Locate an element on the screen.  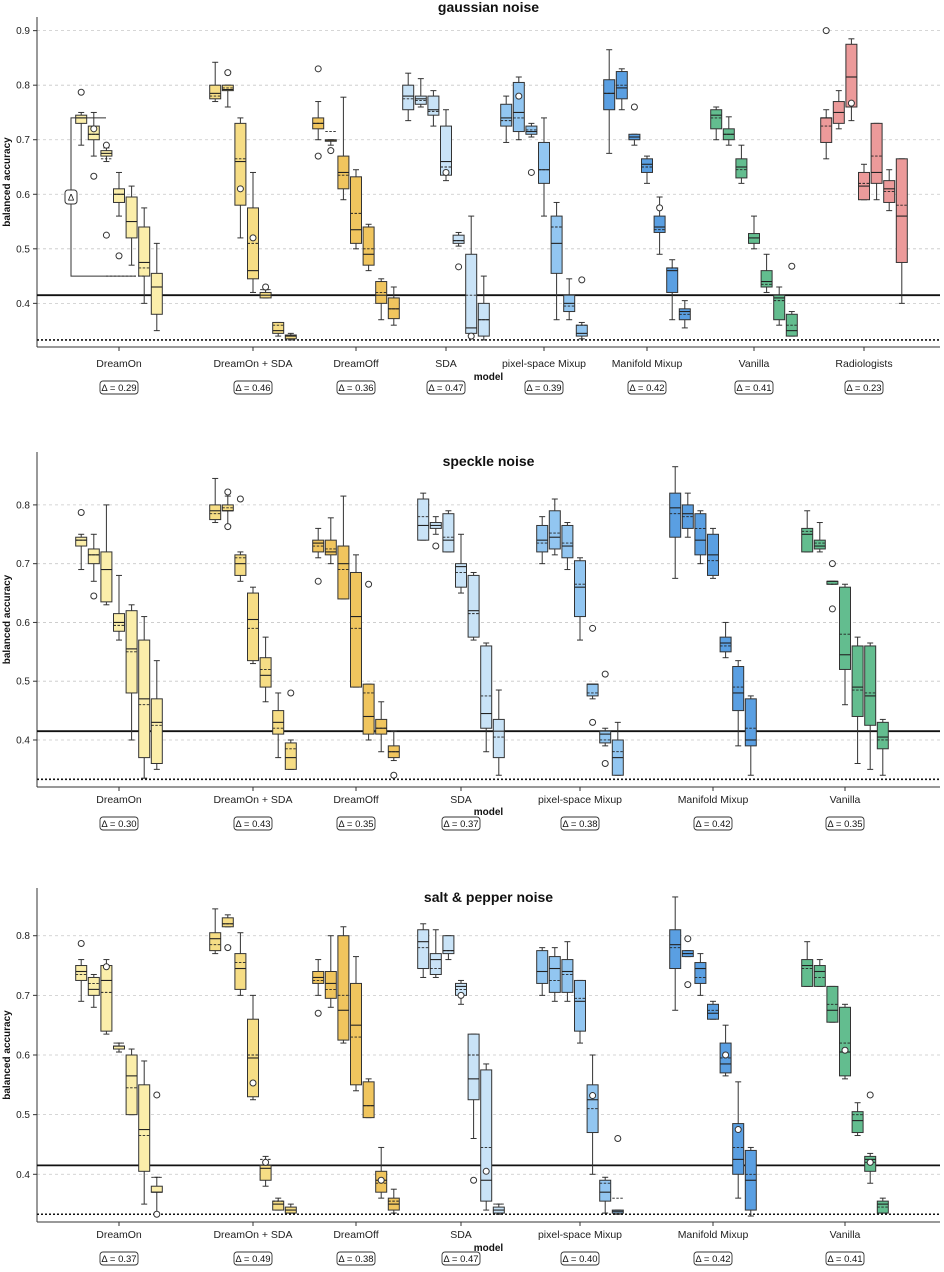
delta-label: Δ = 0.23 is located at coordinates (863, 388).